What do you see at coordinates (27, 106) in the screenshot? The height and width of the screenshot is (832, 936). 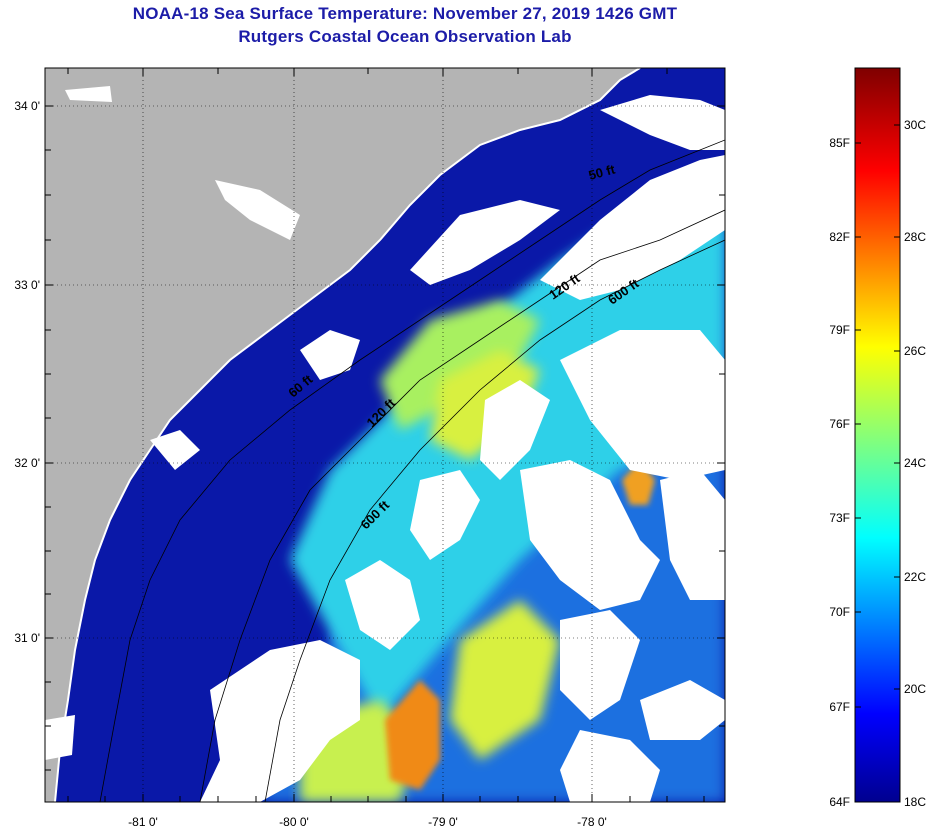 I see `lat-label: 34 0'` at bounding box center [27, 106].